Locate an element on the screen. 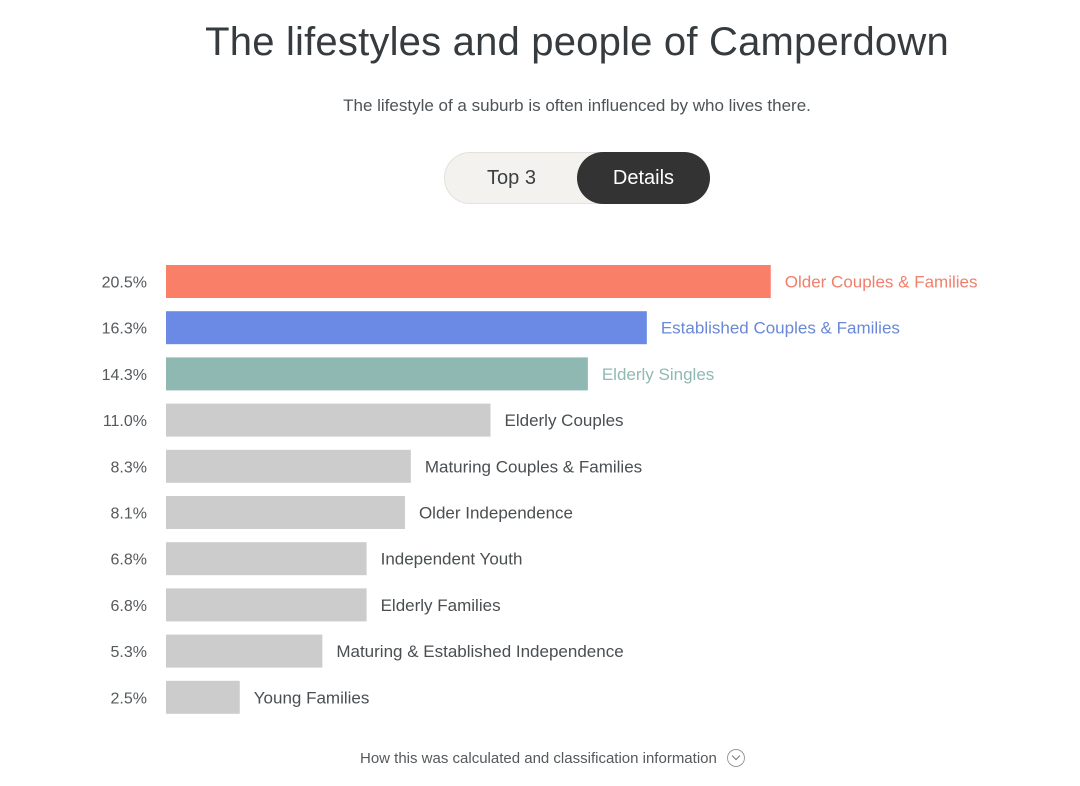  view-toggle: Top 3 Details is located at coordinates (577, 178).